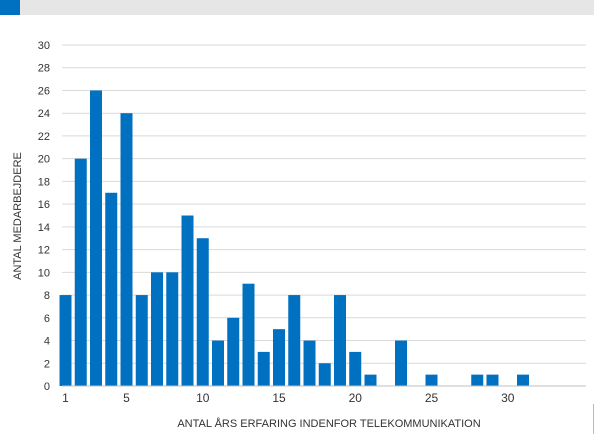 The height and width of the screenshot is (434, 594). I want to click on x-tick-label: 1, so click(65, 398).